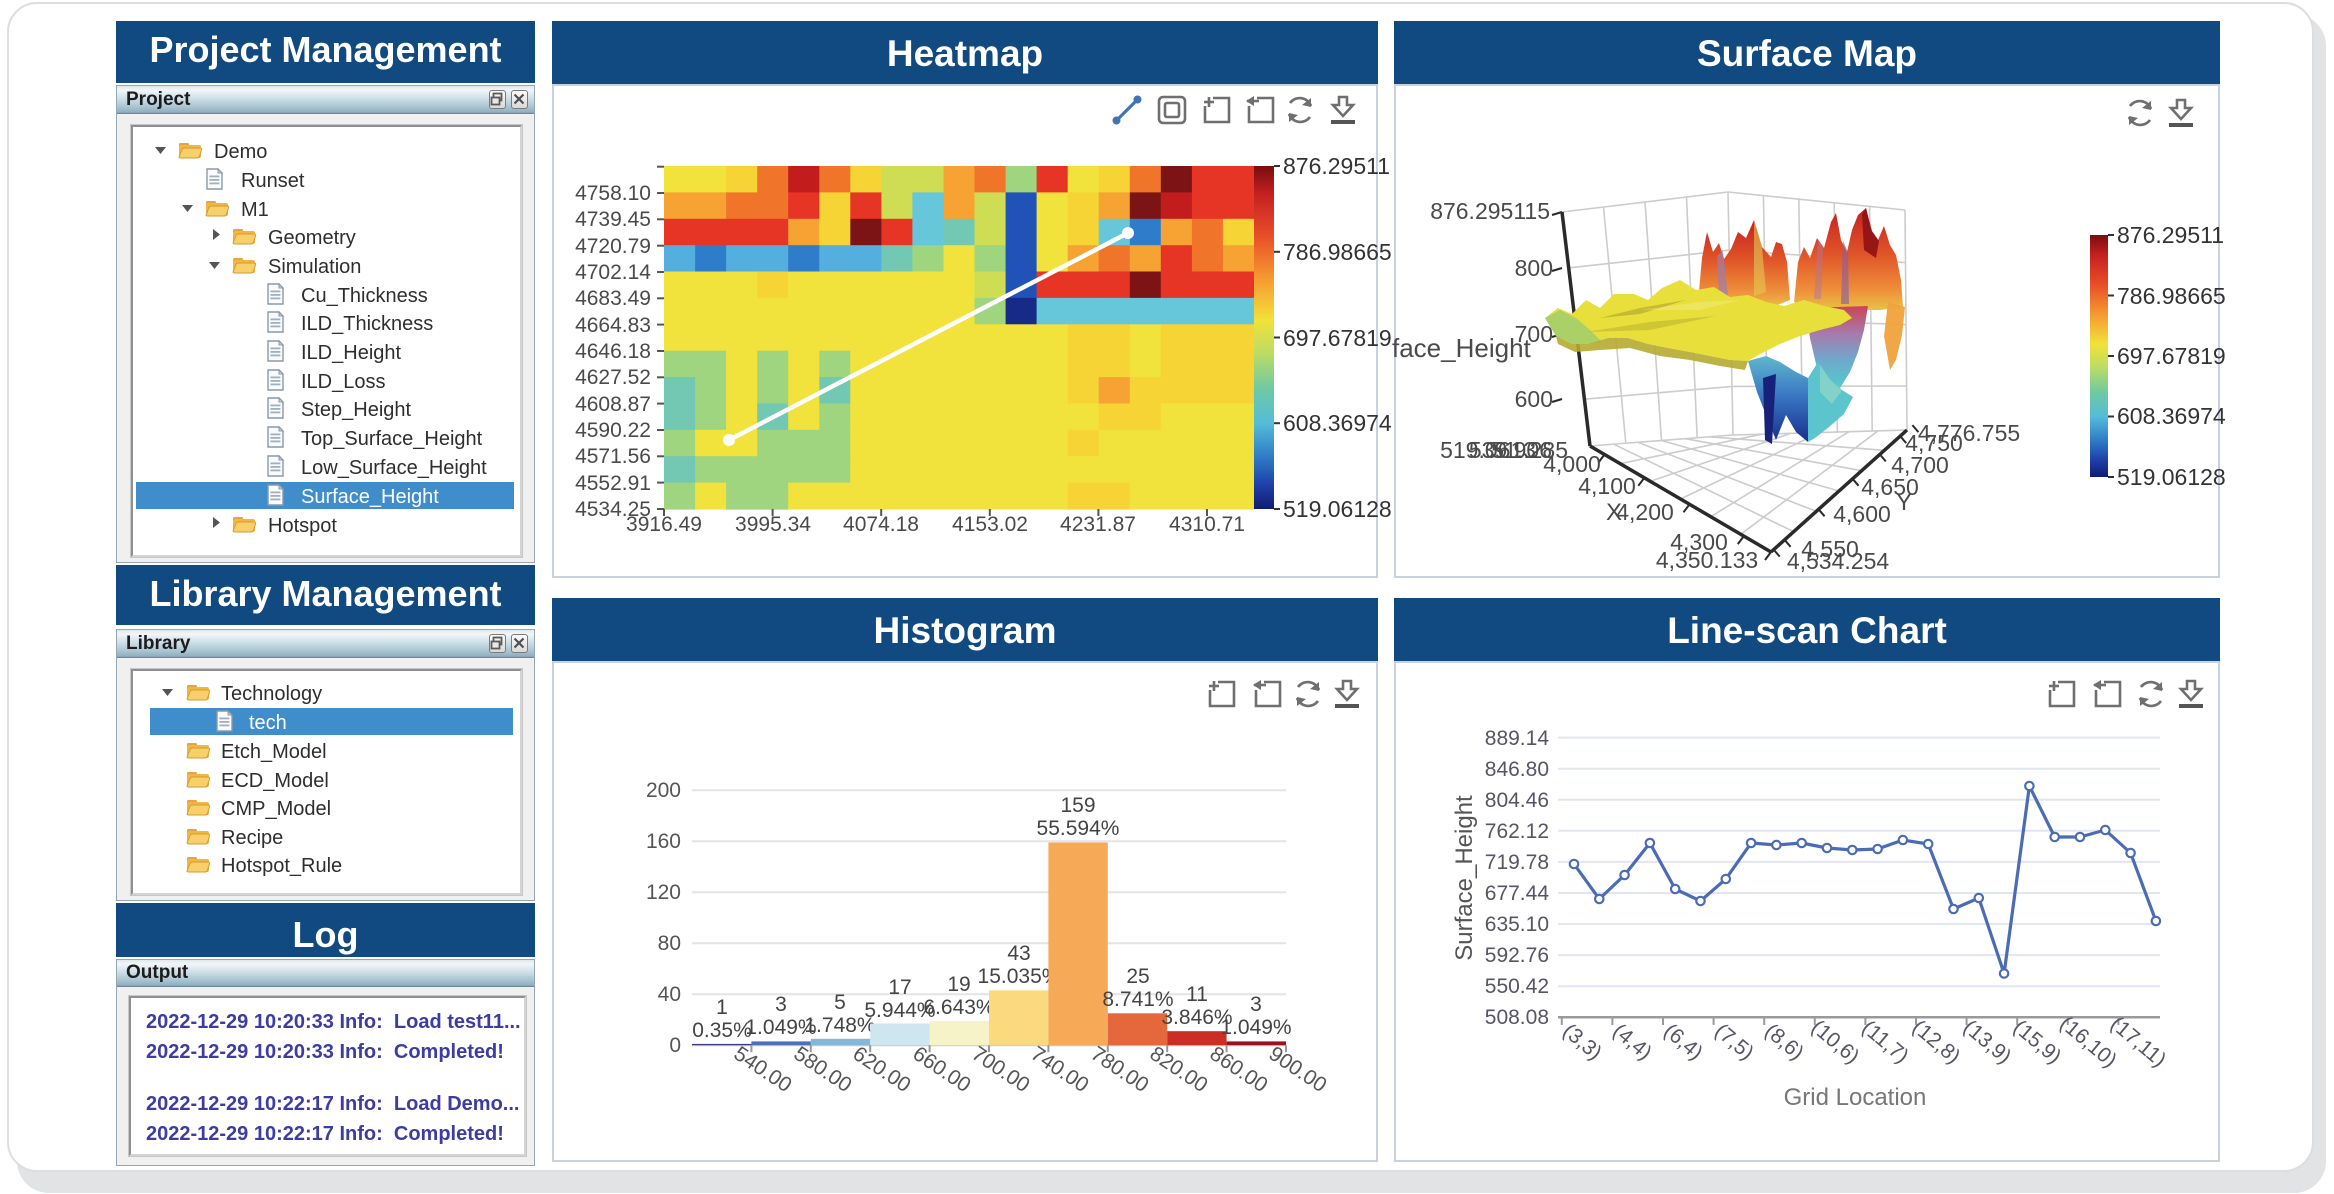 This screenshot has width=2334, height=1194. Describe the element at coordinates (252, 838) in the screenshot. I see `svg-text: Recipe` at that location.